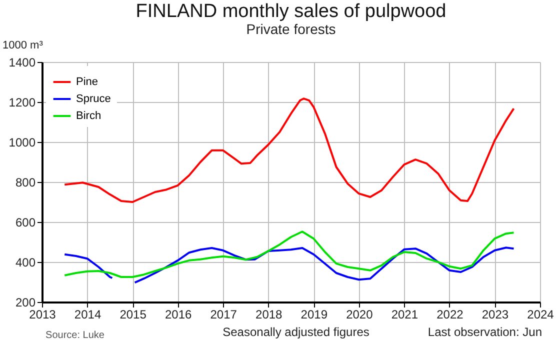 Image resolution: width=560 pixels, height=348 pixels. Describe the element at coordinates (404, 315) in the screenshot. I see `x-tick-label: 2021` at that location.